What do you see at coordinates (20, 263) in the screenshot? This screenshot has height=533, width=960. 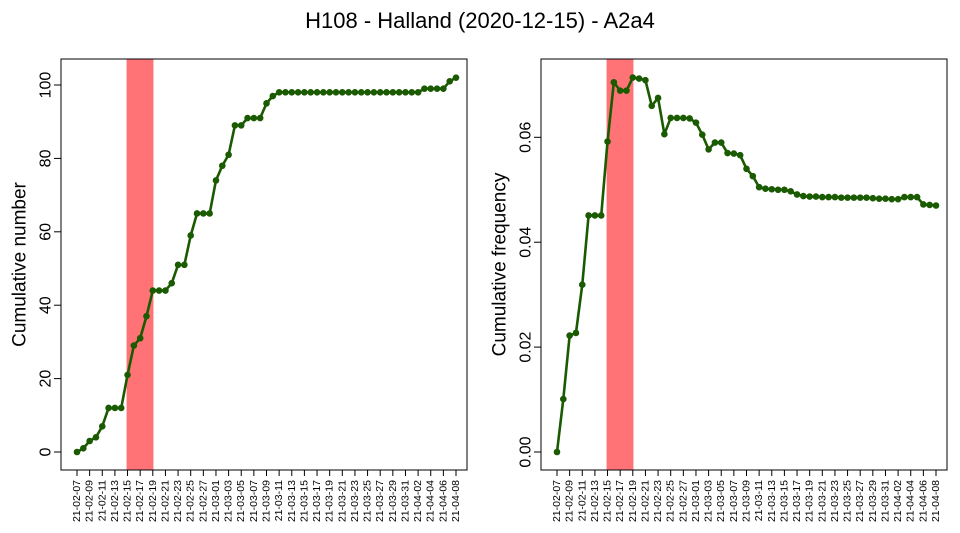 I see `y-axis-label: Cumulative number` at bounding box center [20, 263].